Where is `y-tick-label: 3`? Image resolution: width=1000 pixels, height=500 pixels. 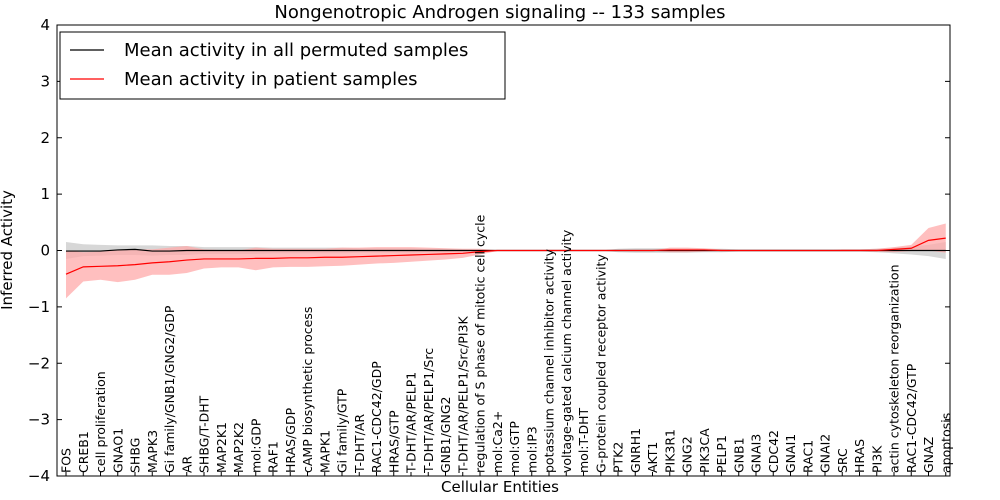 y-tick-label: 3 is located at coordinates (45, 81).